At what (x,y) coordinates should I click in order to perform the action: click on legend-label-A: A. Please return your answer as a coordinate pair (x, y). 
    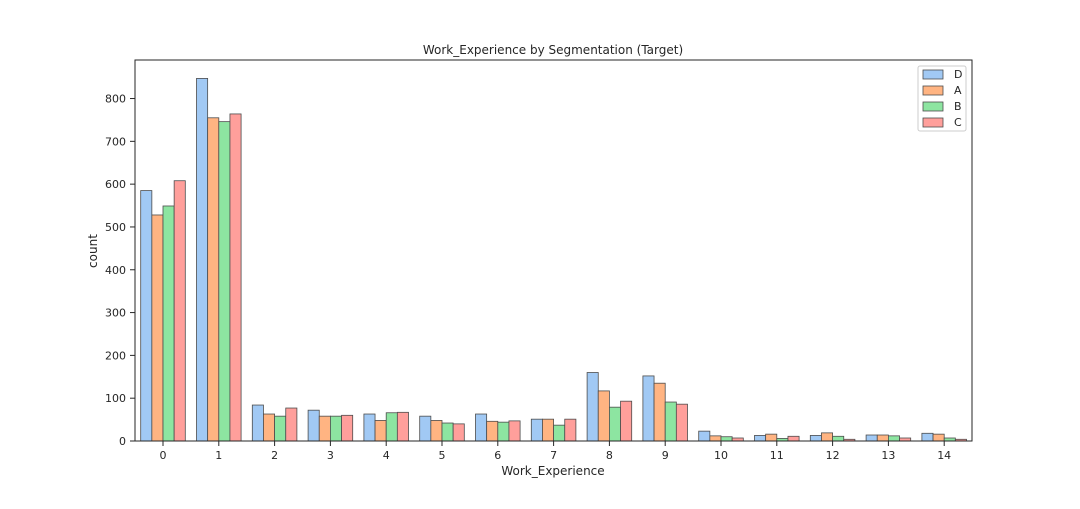
    Looking at the image, I should click on (958, 90).